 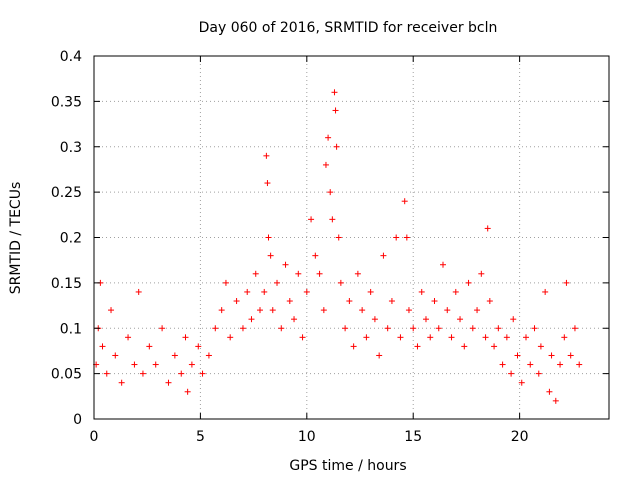 What do you see at coordinates (77, 420) in the screenshot?
I see `y-tick-label: 0` at bounding box center [77, 420].